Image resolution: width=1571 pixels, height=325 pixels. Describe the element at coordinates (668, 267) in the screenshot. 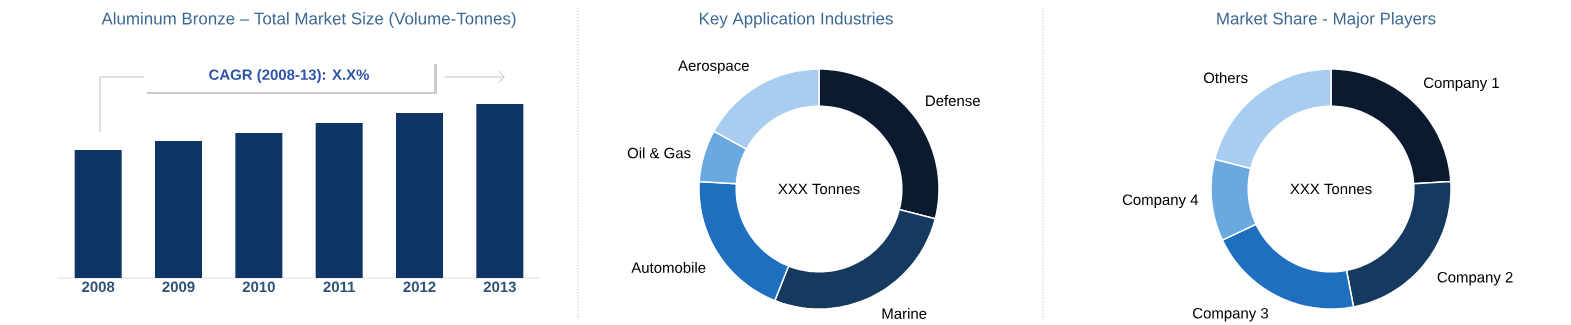

I see `slice-label: Automobile` at that location.